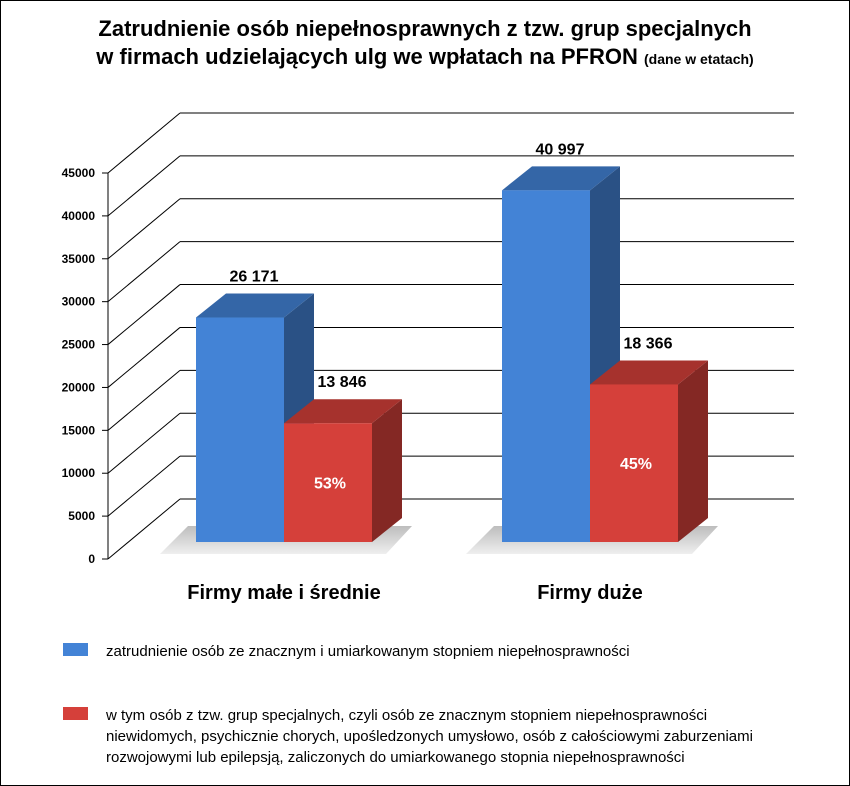 This screenshot has height=786, width=850. What do you see at coordinates (81, 516) in the screenshot?
I see `y-tick-label: 5000` at bounding box center [81, 516].